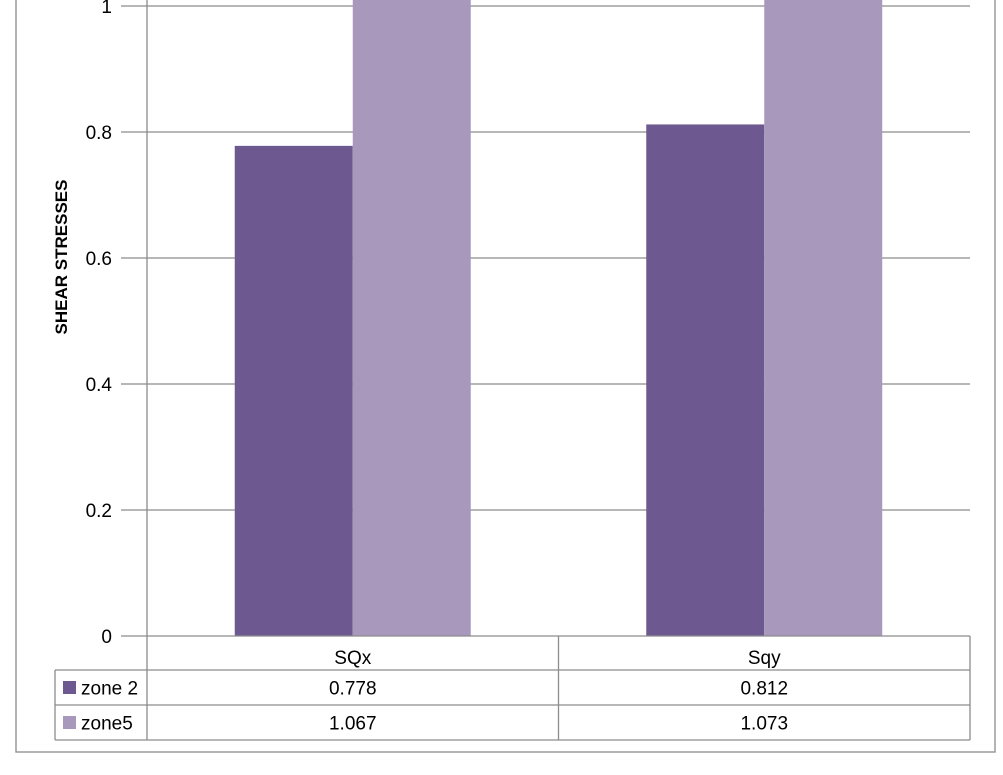 Image resolution: width=1003 pixels, height=775 pixels. Describe the element at coordinates (353, 724) in the screenshot. I see `data-table-value: 1.067` at that location.